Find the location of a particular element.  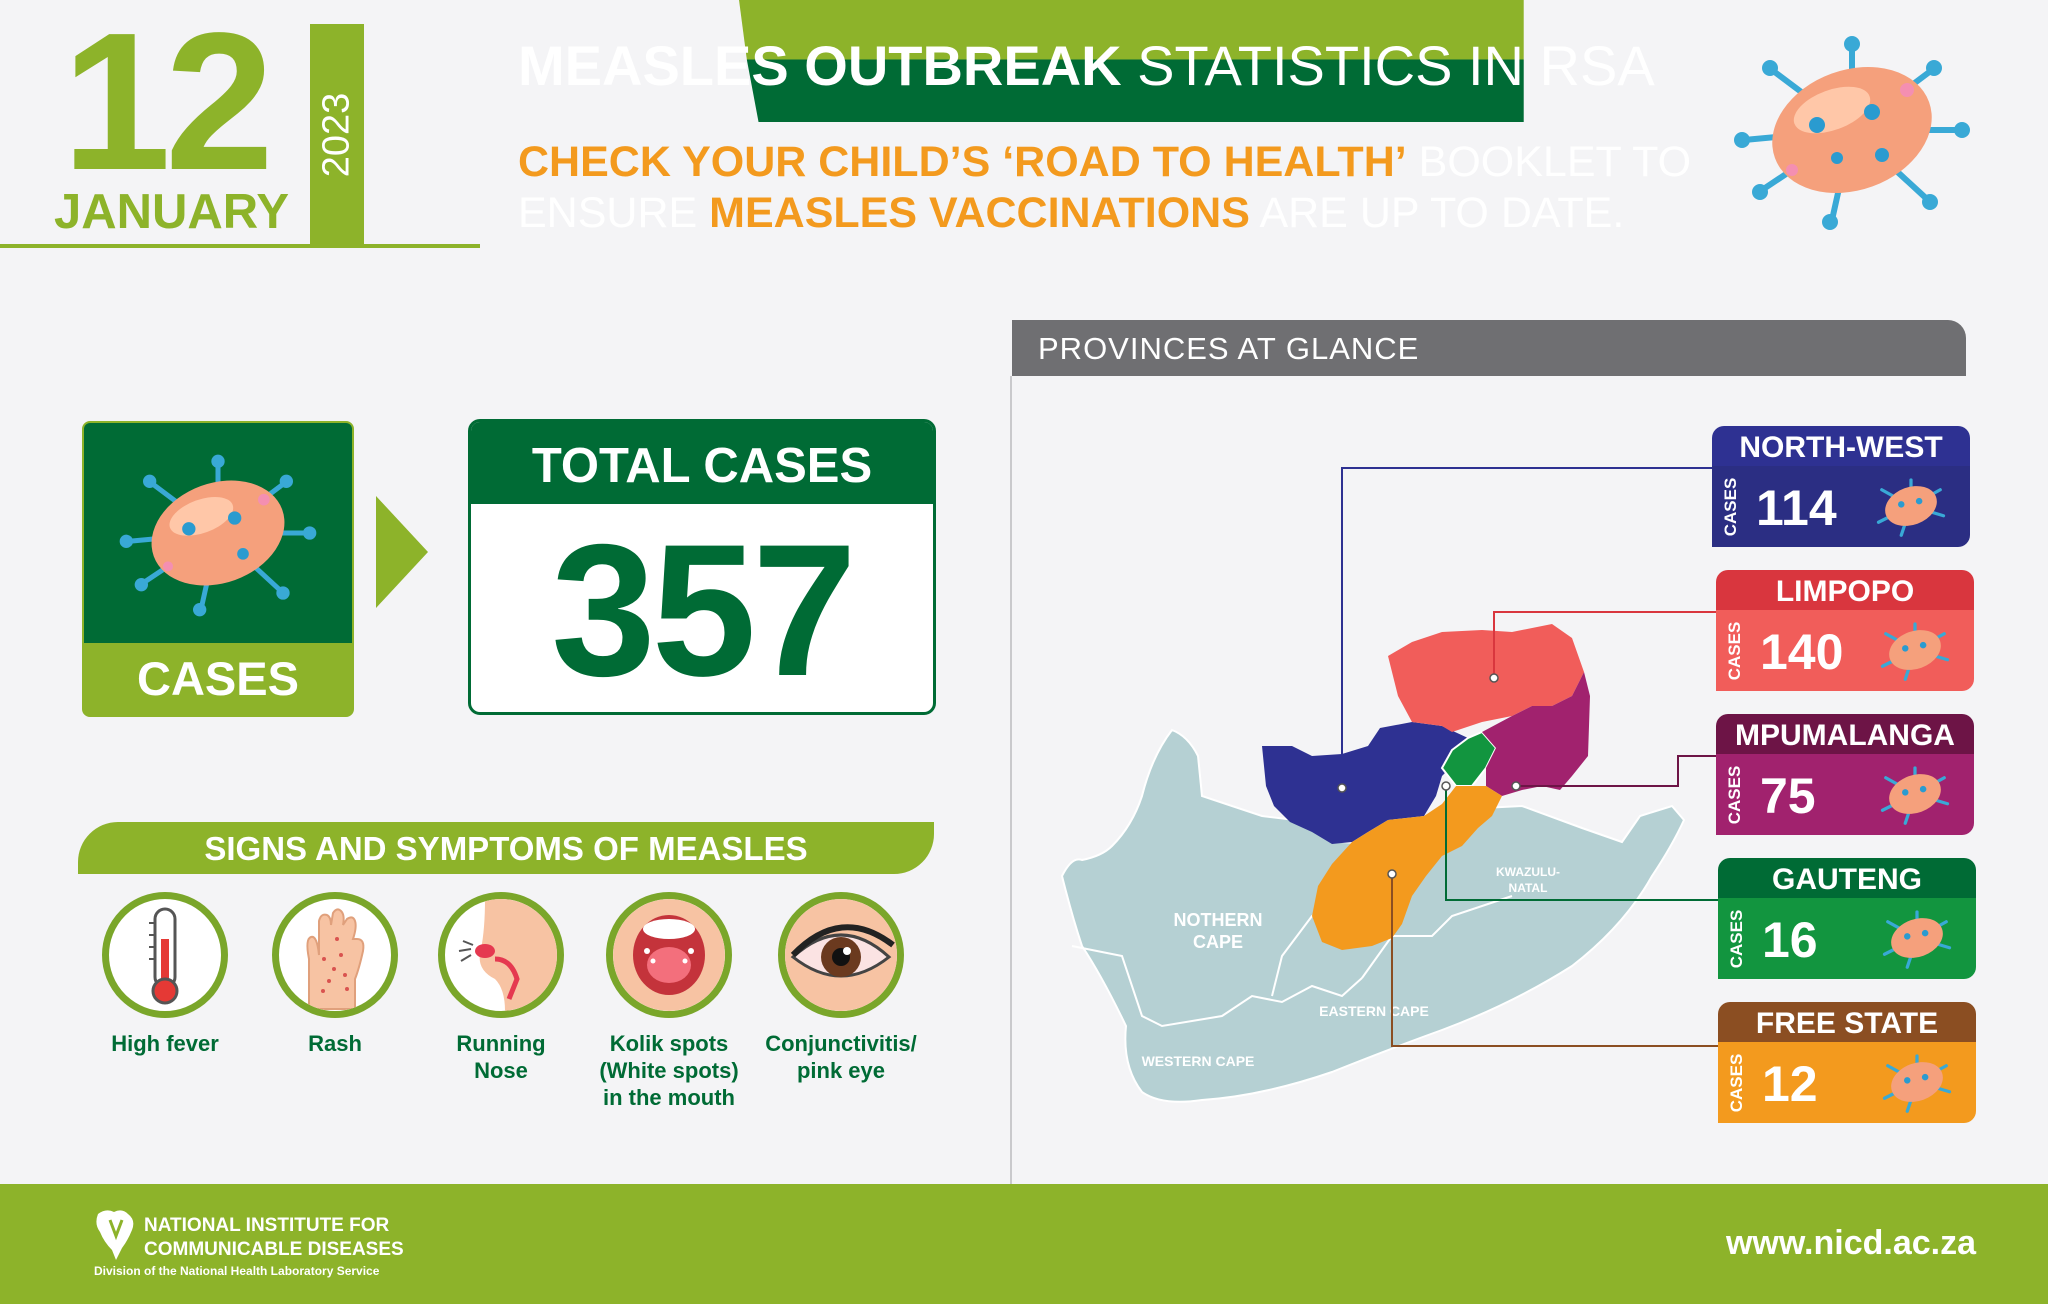

province-cases: 114 is located at coordinates (1796, 508).